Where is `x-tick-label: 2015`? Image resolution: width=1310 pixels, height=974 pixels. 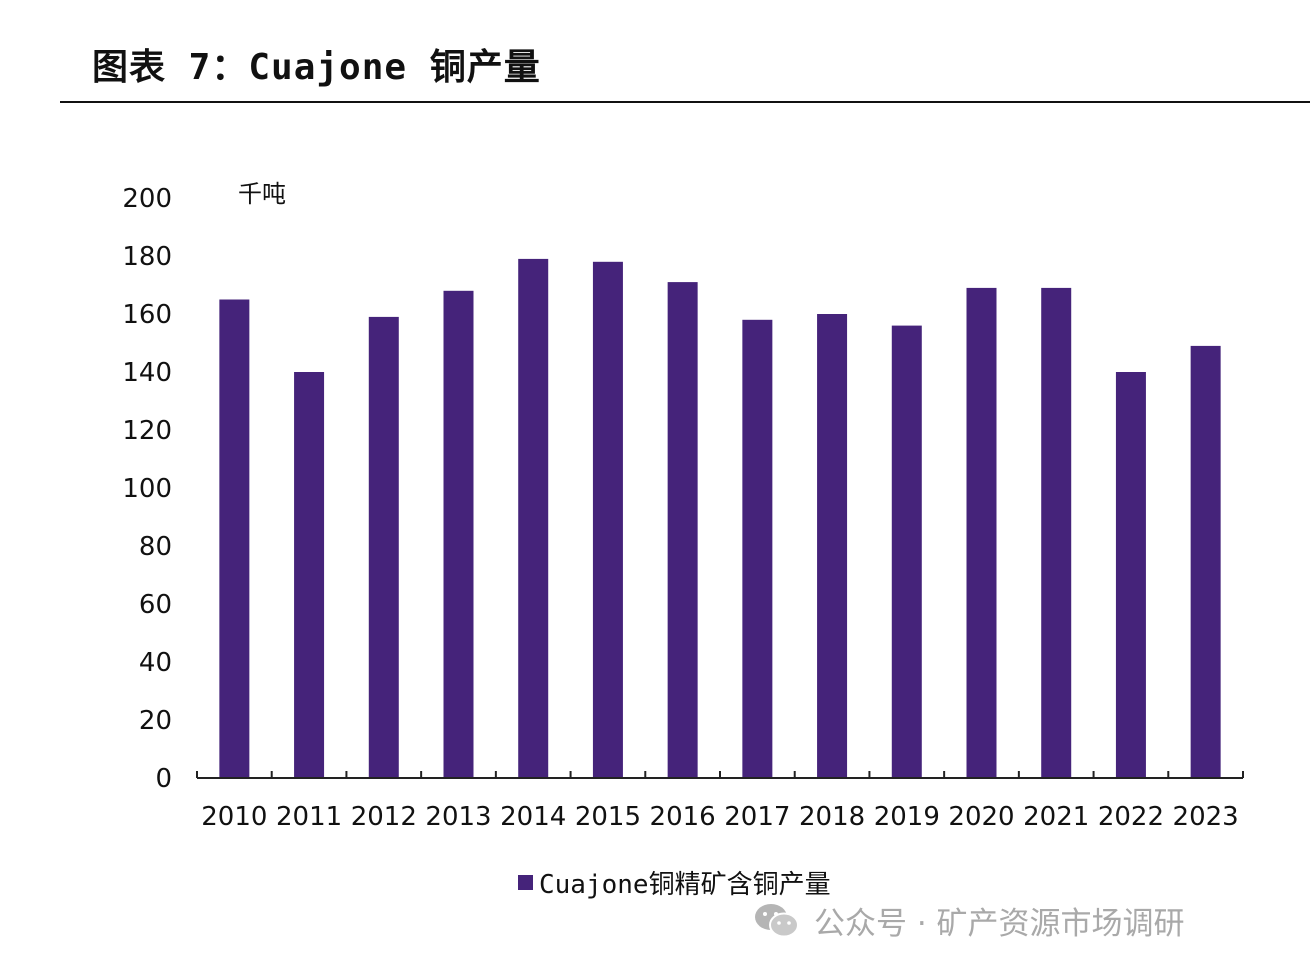 x-tick-label: 2015 is located at coordinates (608, 817).